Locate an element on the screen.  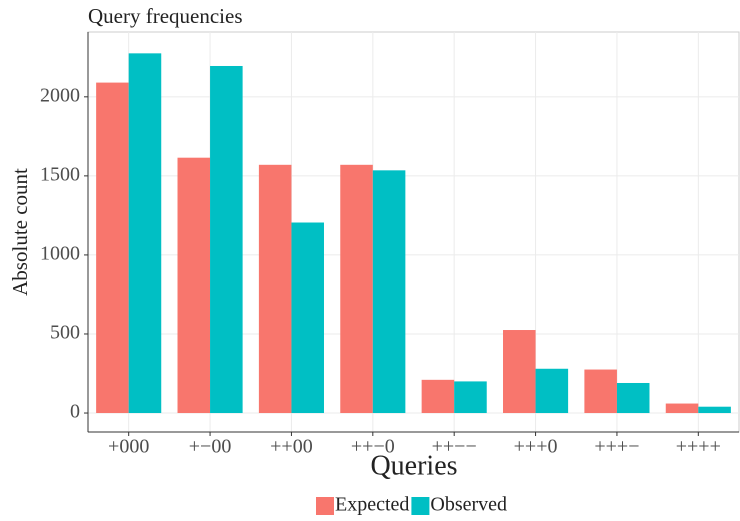
y-axis-label: Absolute count is located at coordinates (20, 232).